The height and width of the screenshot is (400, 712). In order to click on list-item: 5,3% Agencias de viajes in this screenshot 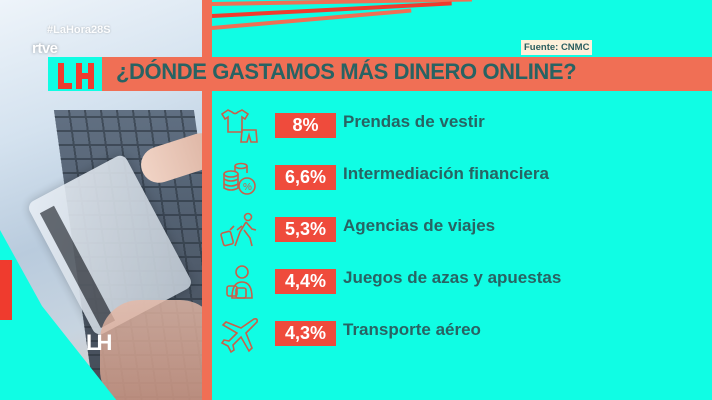, I will do `click(458, 229)`.